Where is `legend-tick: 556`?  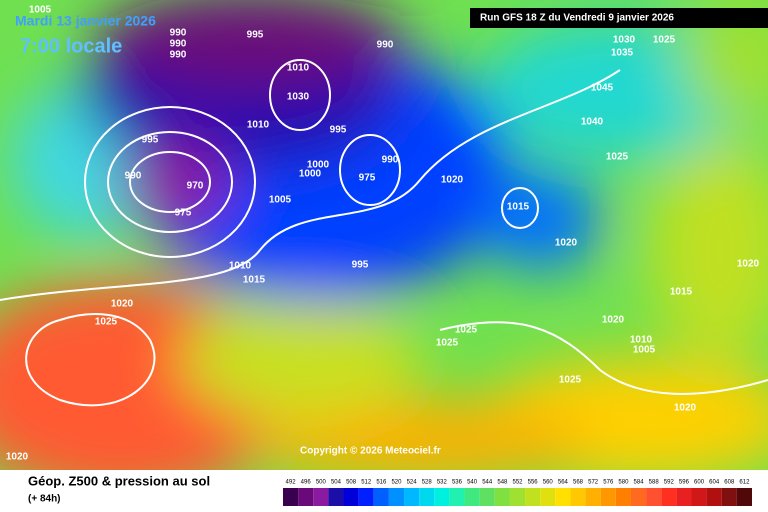 legend-tick: 556 is located at coordinates (533, 483).